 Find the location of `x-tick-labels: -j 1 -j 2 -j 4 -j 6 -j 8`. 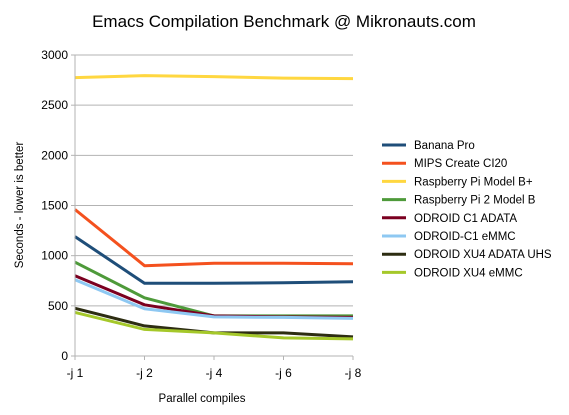

x-tick-labels: -j 1 -j 2 -j 4 -j 6 -j 8 is located at coordinates (214, 373).